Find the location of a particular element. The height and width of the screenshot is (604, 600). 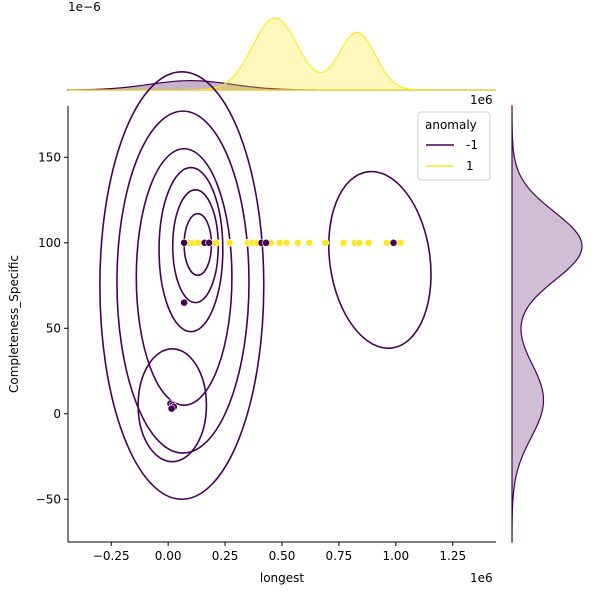

y-tick-label-3: 100 is located at coordinates (49, 243).